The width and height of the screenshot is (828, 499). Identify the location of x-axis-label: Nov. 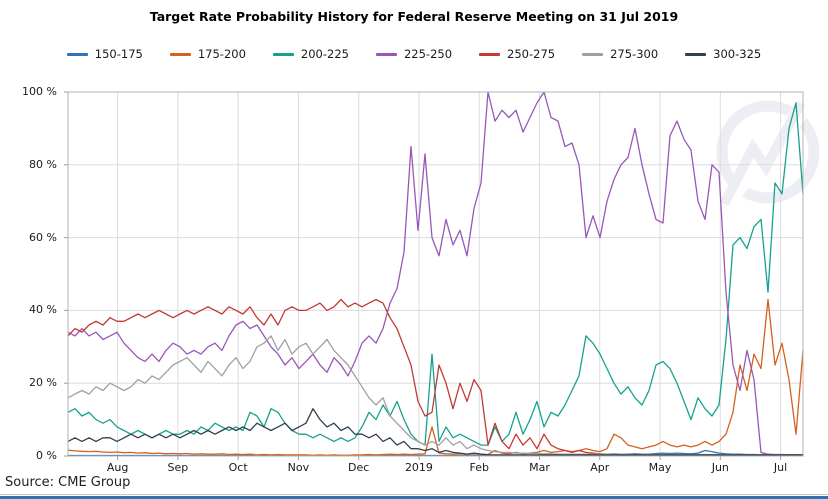
(298, 467).